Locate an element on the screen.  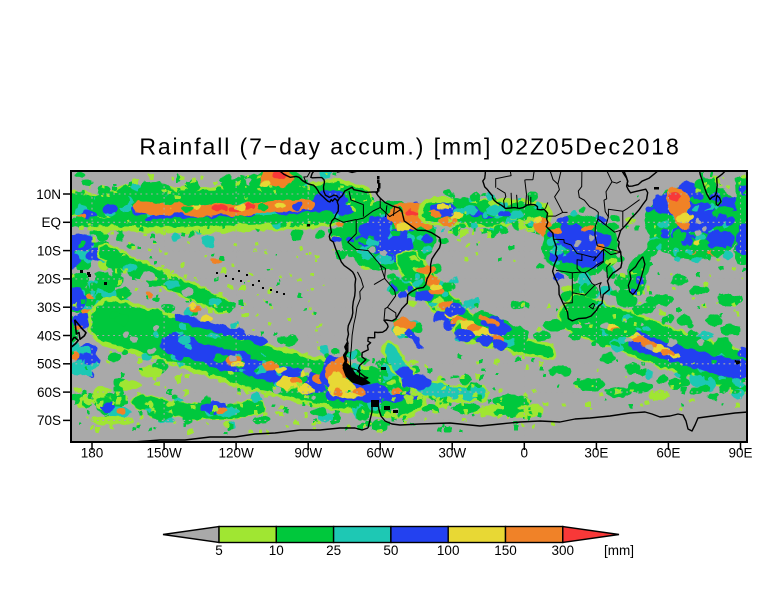
svg-text: 0 is located at coordinates (525, 453).